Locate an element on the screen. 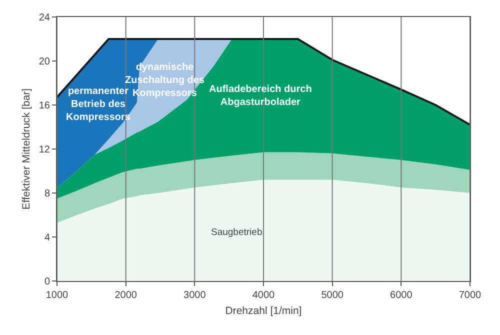 The width and height of the screenshot is (500, 335). x-tick-label: 3000 is located at coordinates (195, 295).